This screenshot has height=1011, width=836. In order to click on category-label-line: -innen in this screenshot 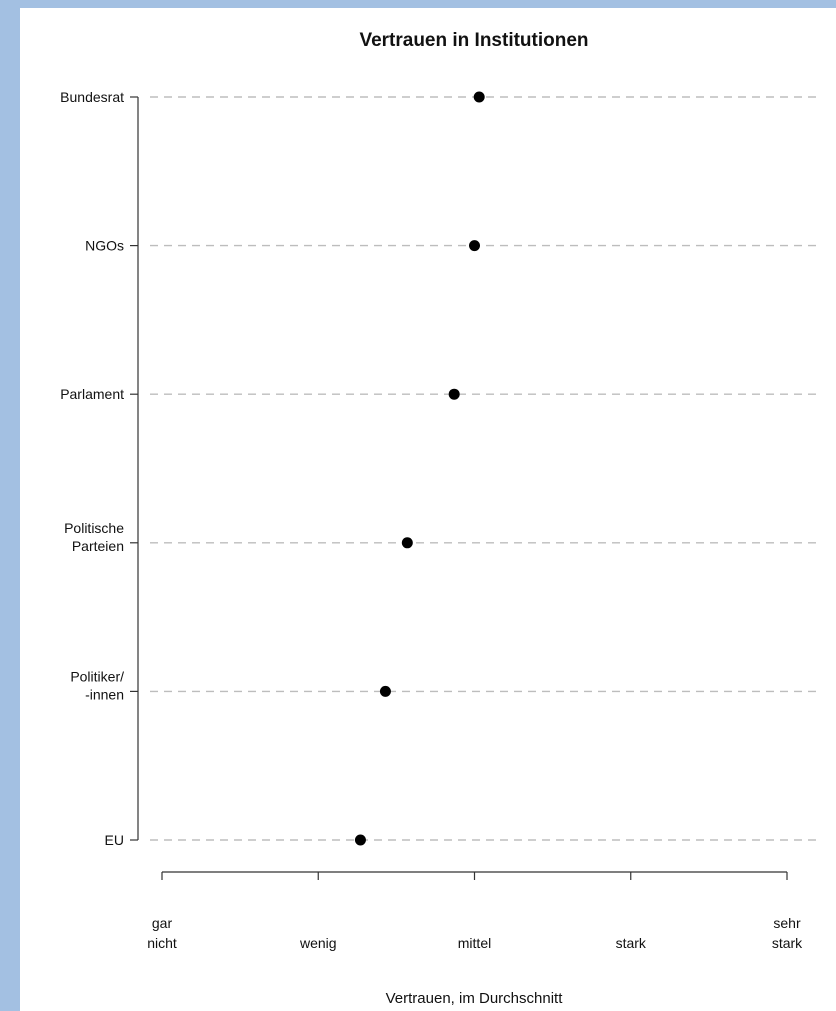, I will do `click(104, 694)`.